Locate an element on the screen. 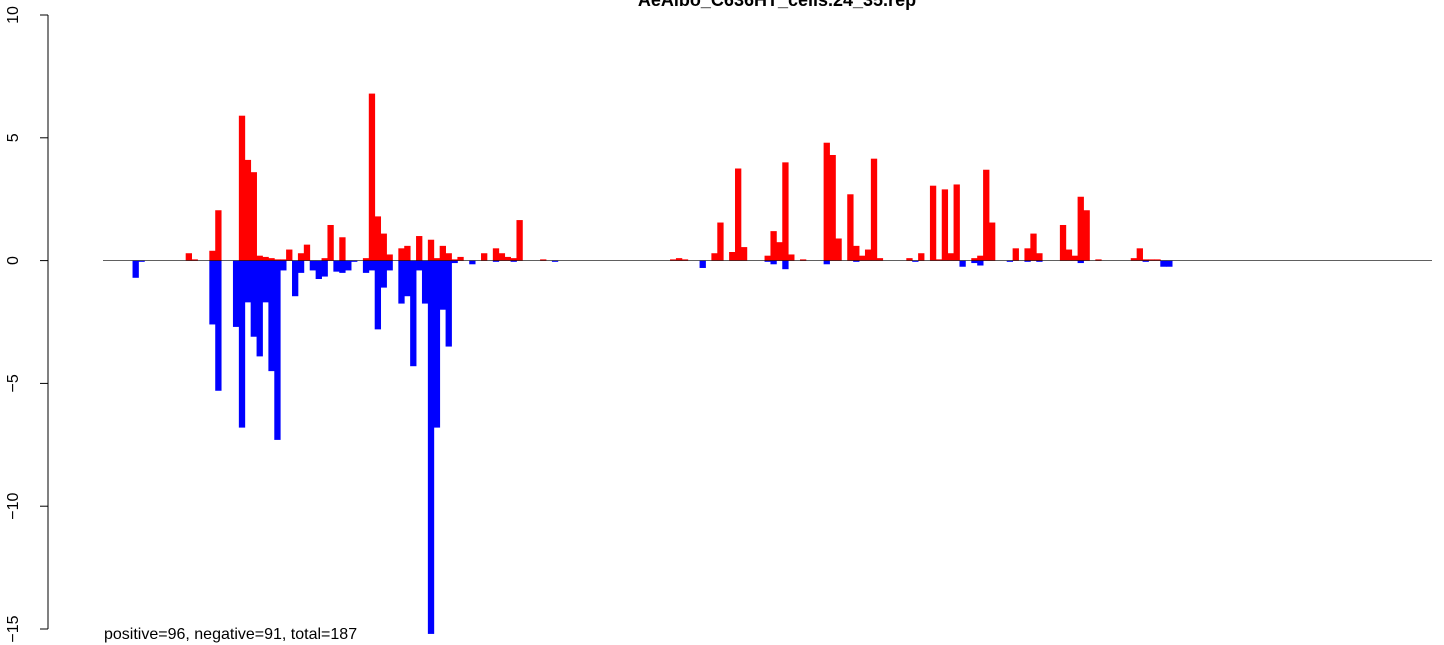 Image resolution: width=1444 pixels, height=645 pixels. y-tick-label: 0 is located at coordinates (13, 260).